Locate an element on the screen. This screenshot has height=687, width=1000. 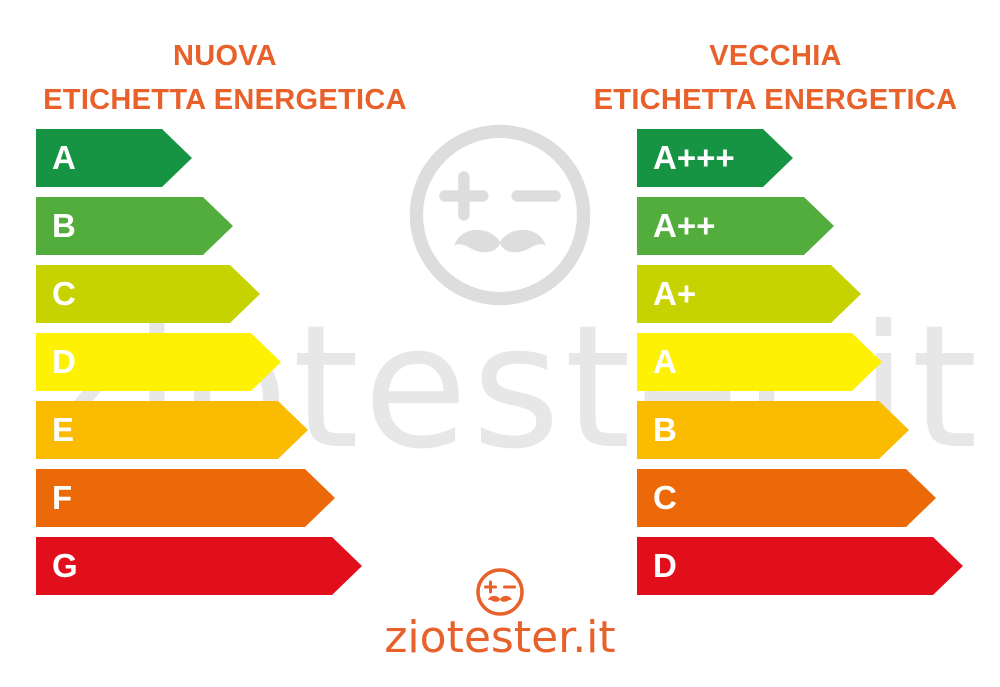
old-label-title-line2: ETICHETTA ENERGETICA is located at coordinates (775, 100).